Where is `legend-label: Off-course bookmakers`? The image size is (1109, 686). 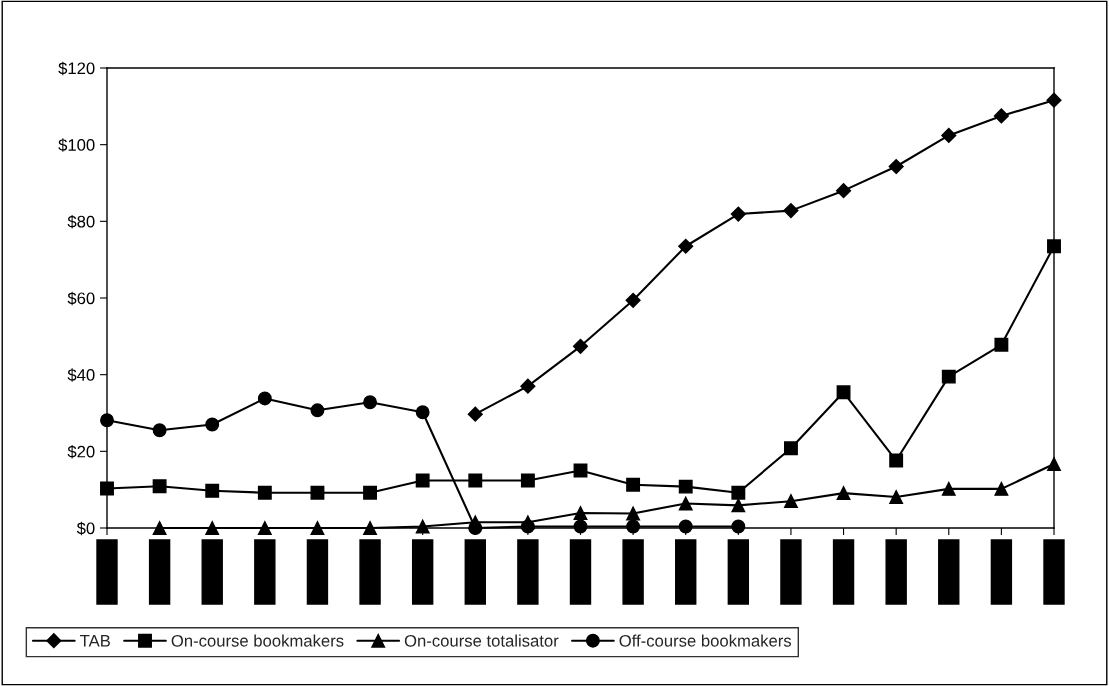 legend-label: Off-course bookmakers is located at coordinates (705, 640).